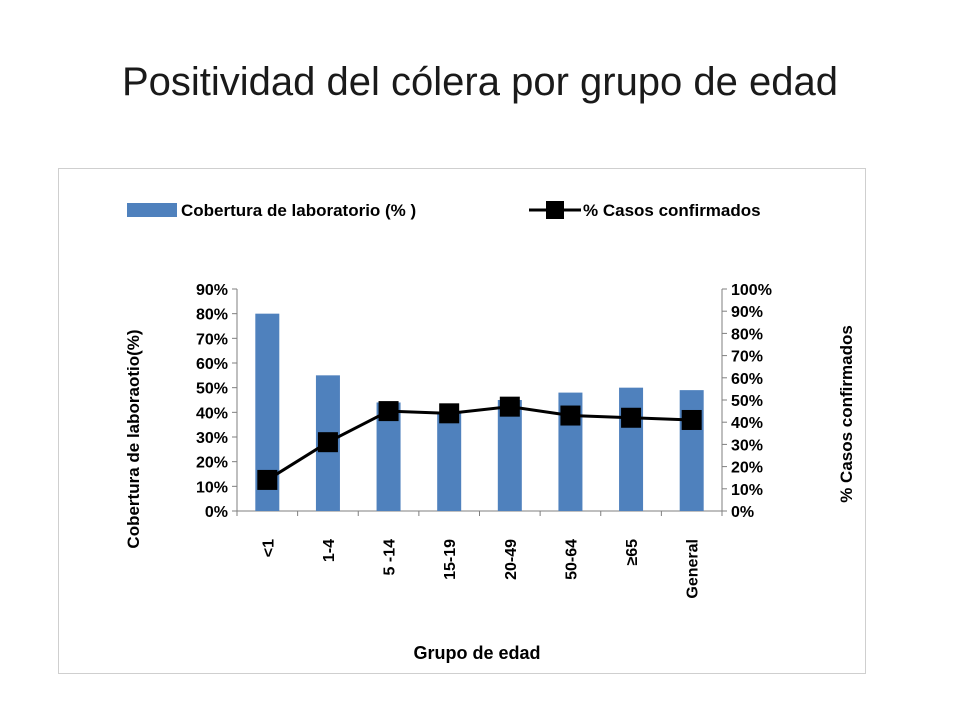 This screenshot has width=960, height=720. I want to click on y-right-tick-label: 90%, so click(747, 312).